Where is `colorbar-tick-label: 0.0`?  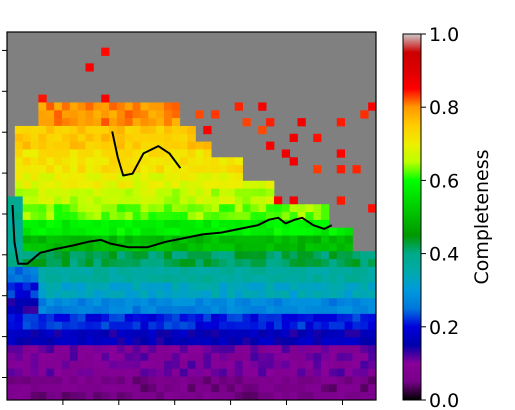
colorbar-tick-label: 0.0 is located at coordinates (444, 400).